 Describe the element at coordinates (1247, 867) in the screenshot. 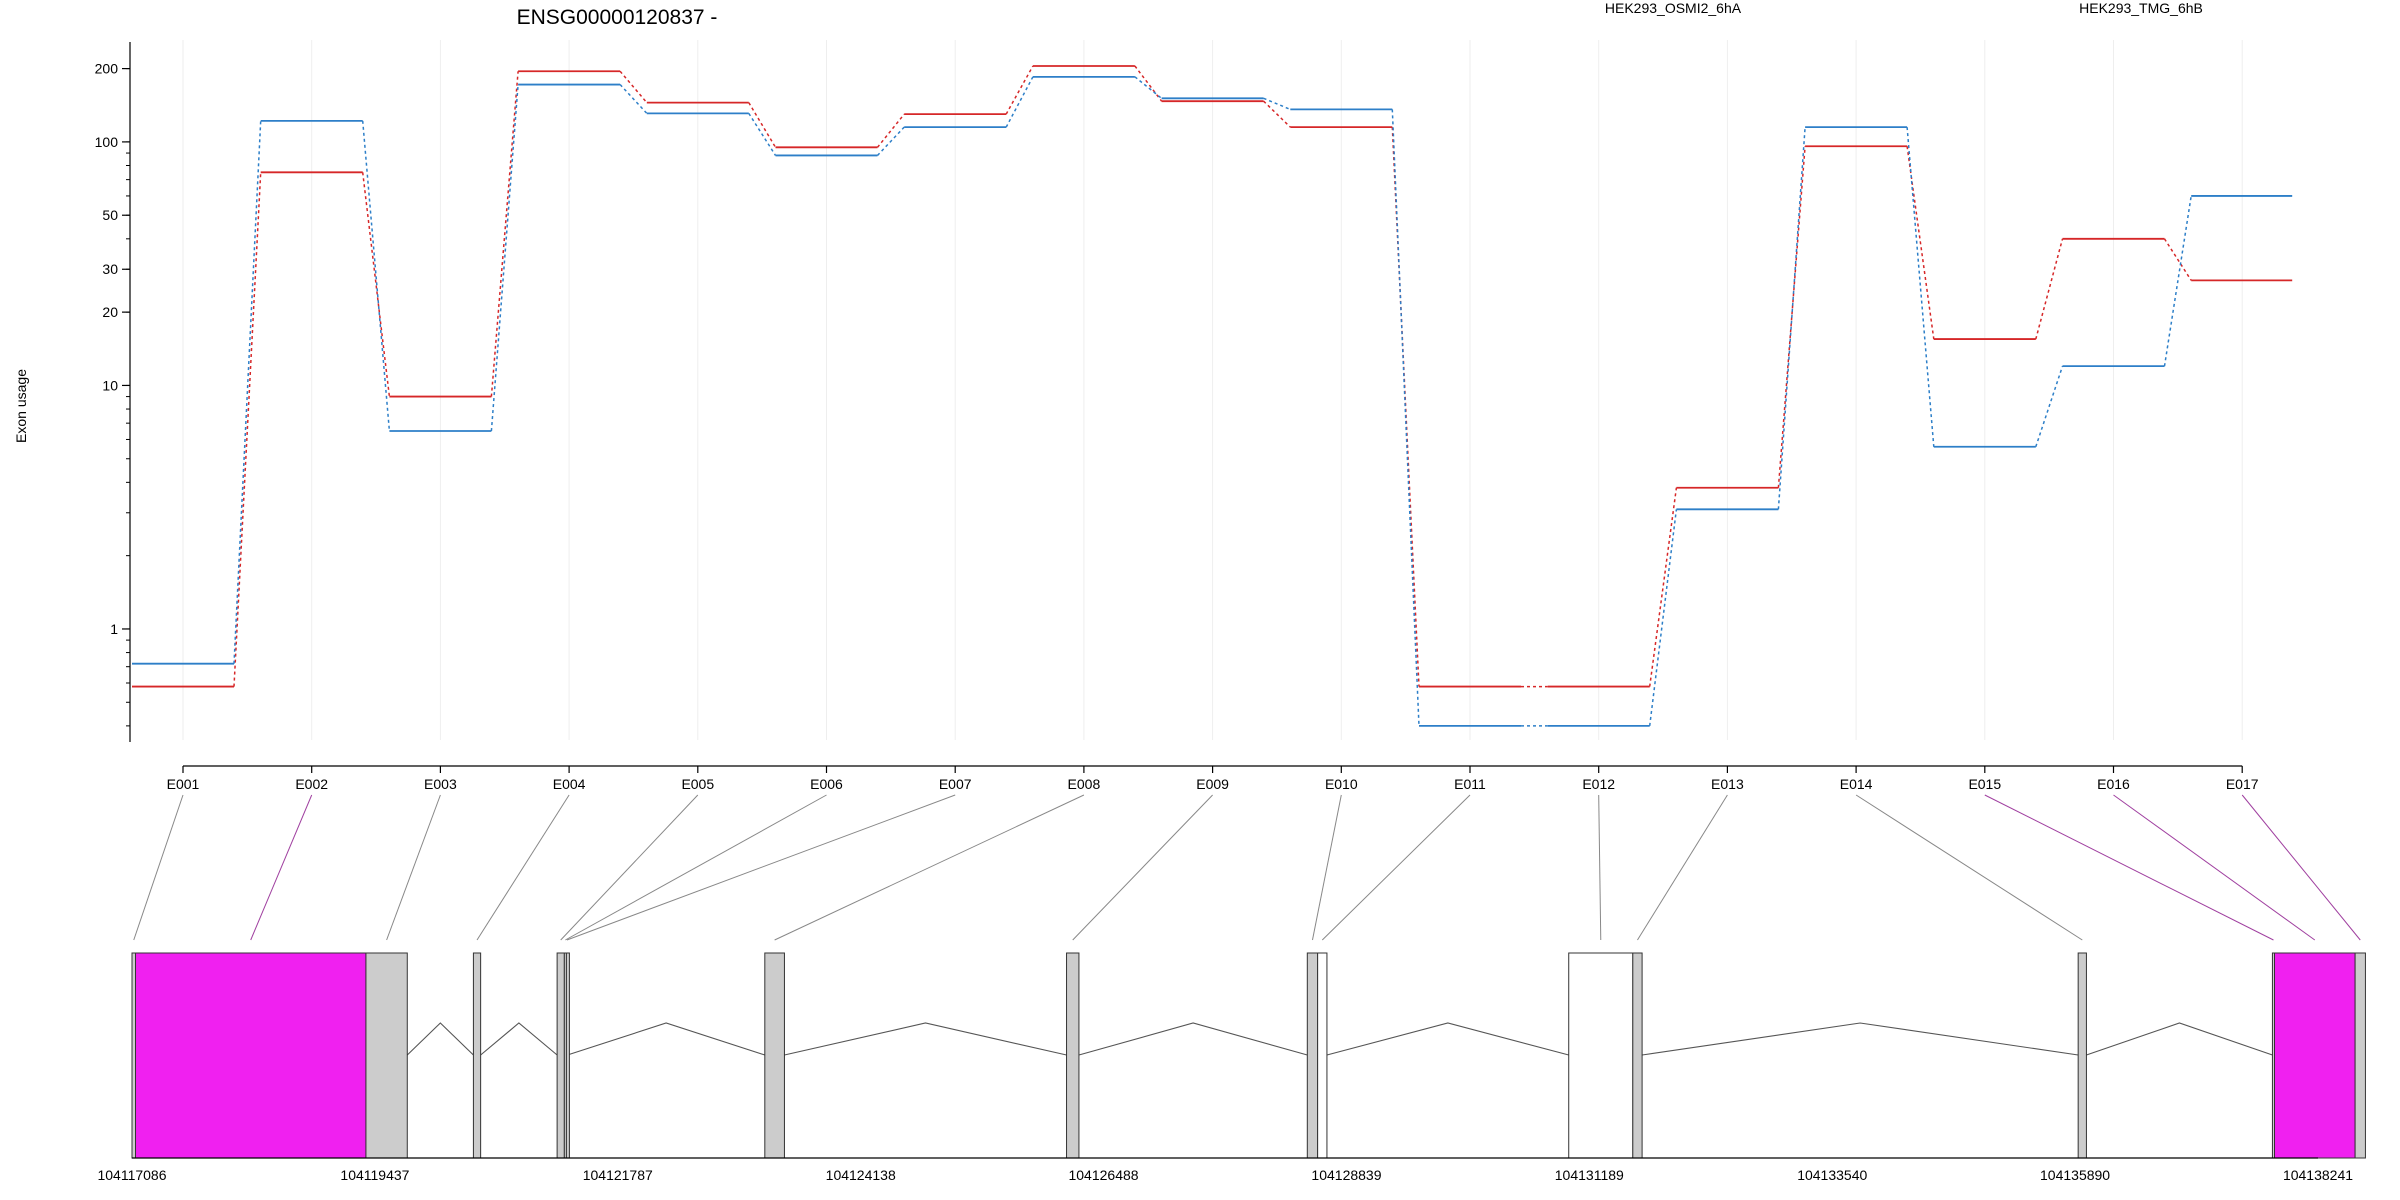

I see `exon-connectors` at that location.